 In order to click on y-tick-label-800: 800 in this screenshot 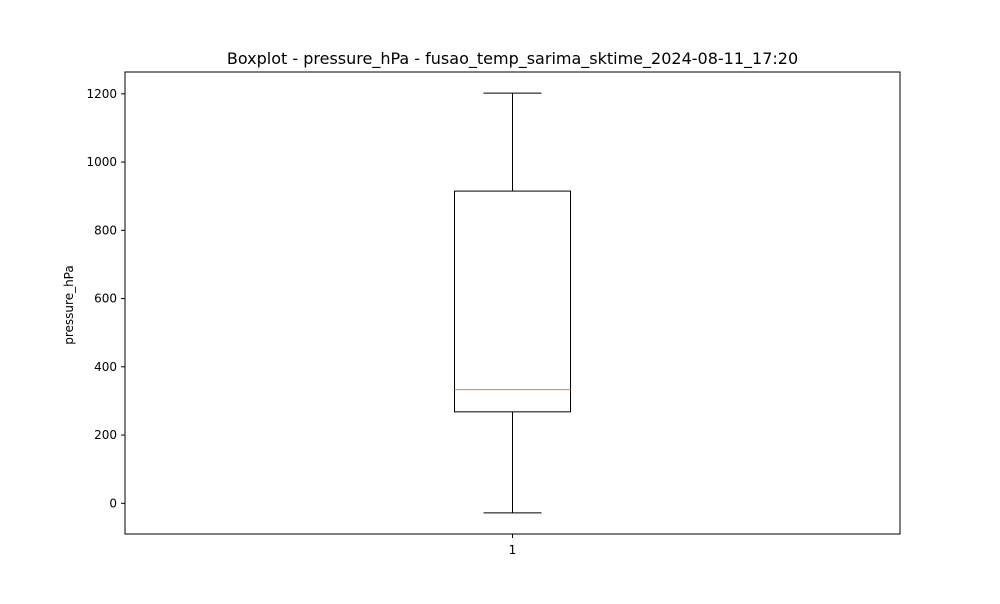, I will do `click(105, 230)`.